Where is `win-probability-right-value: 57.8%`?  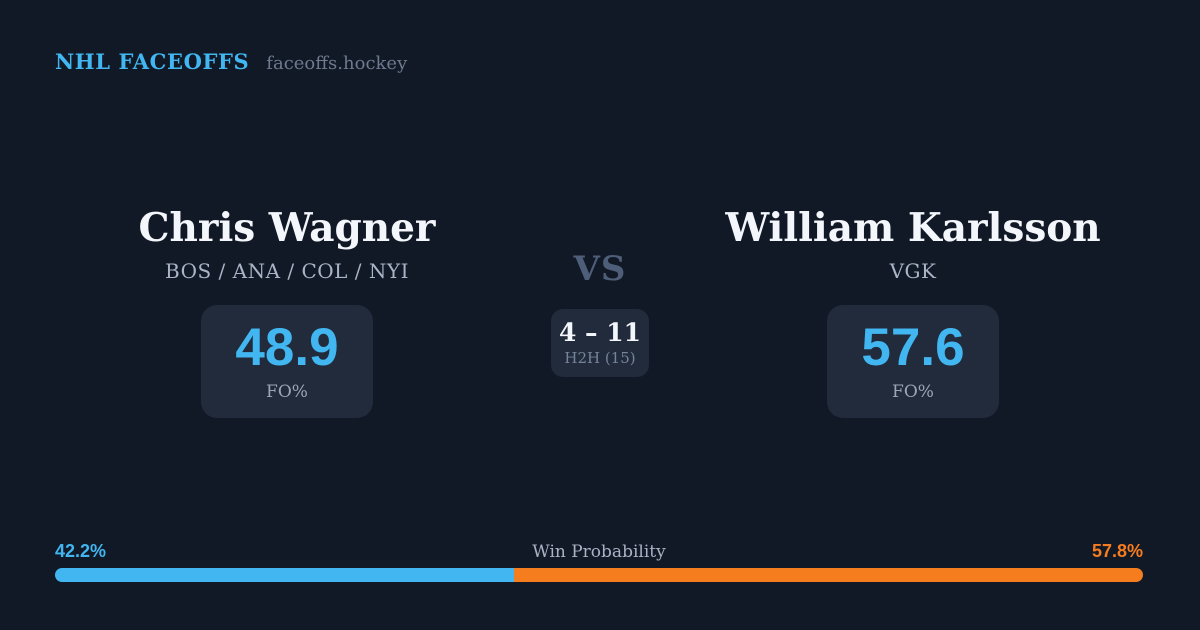
win-probability-right-value: 57.8% is located at coordinates (1117, 551).